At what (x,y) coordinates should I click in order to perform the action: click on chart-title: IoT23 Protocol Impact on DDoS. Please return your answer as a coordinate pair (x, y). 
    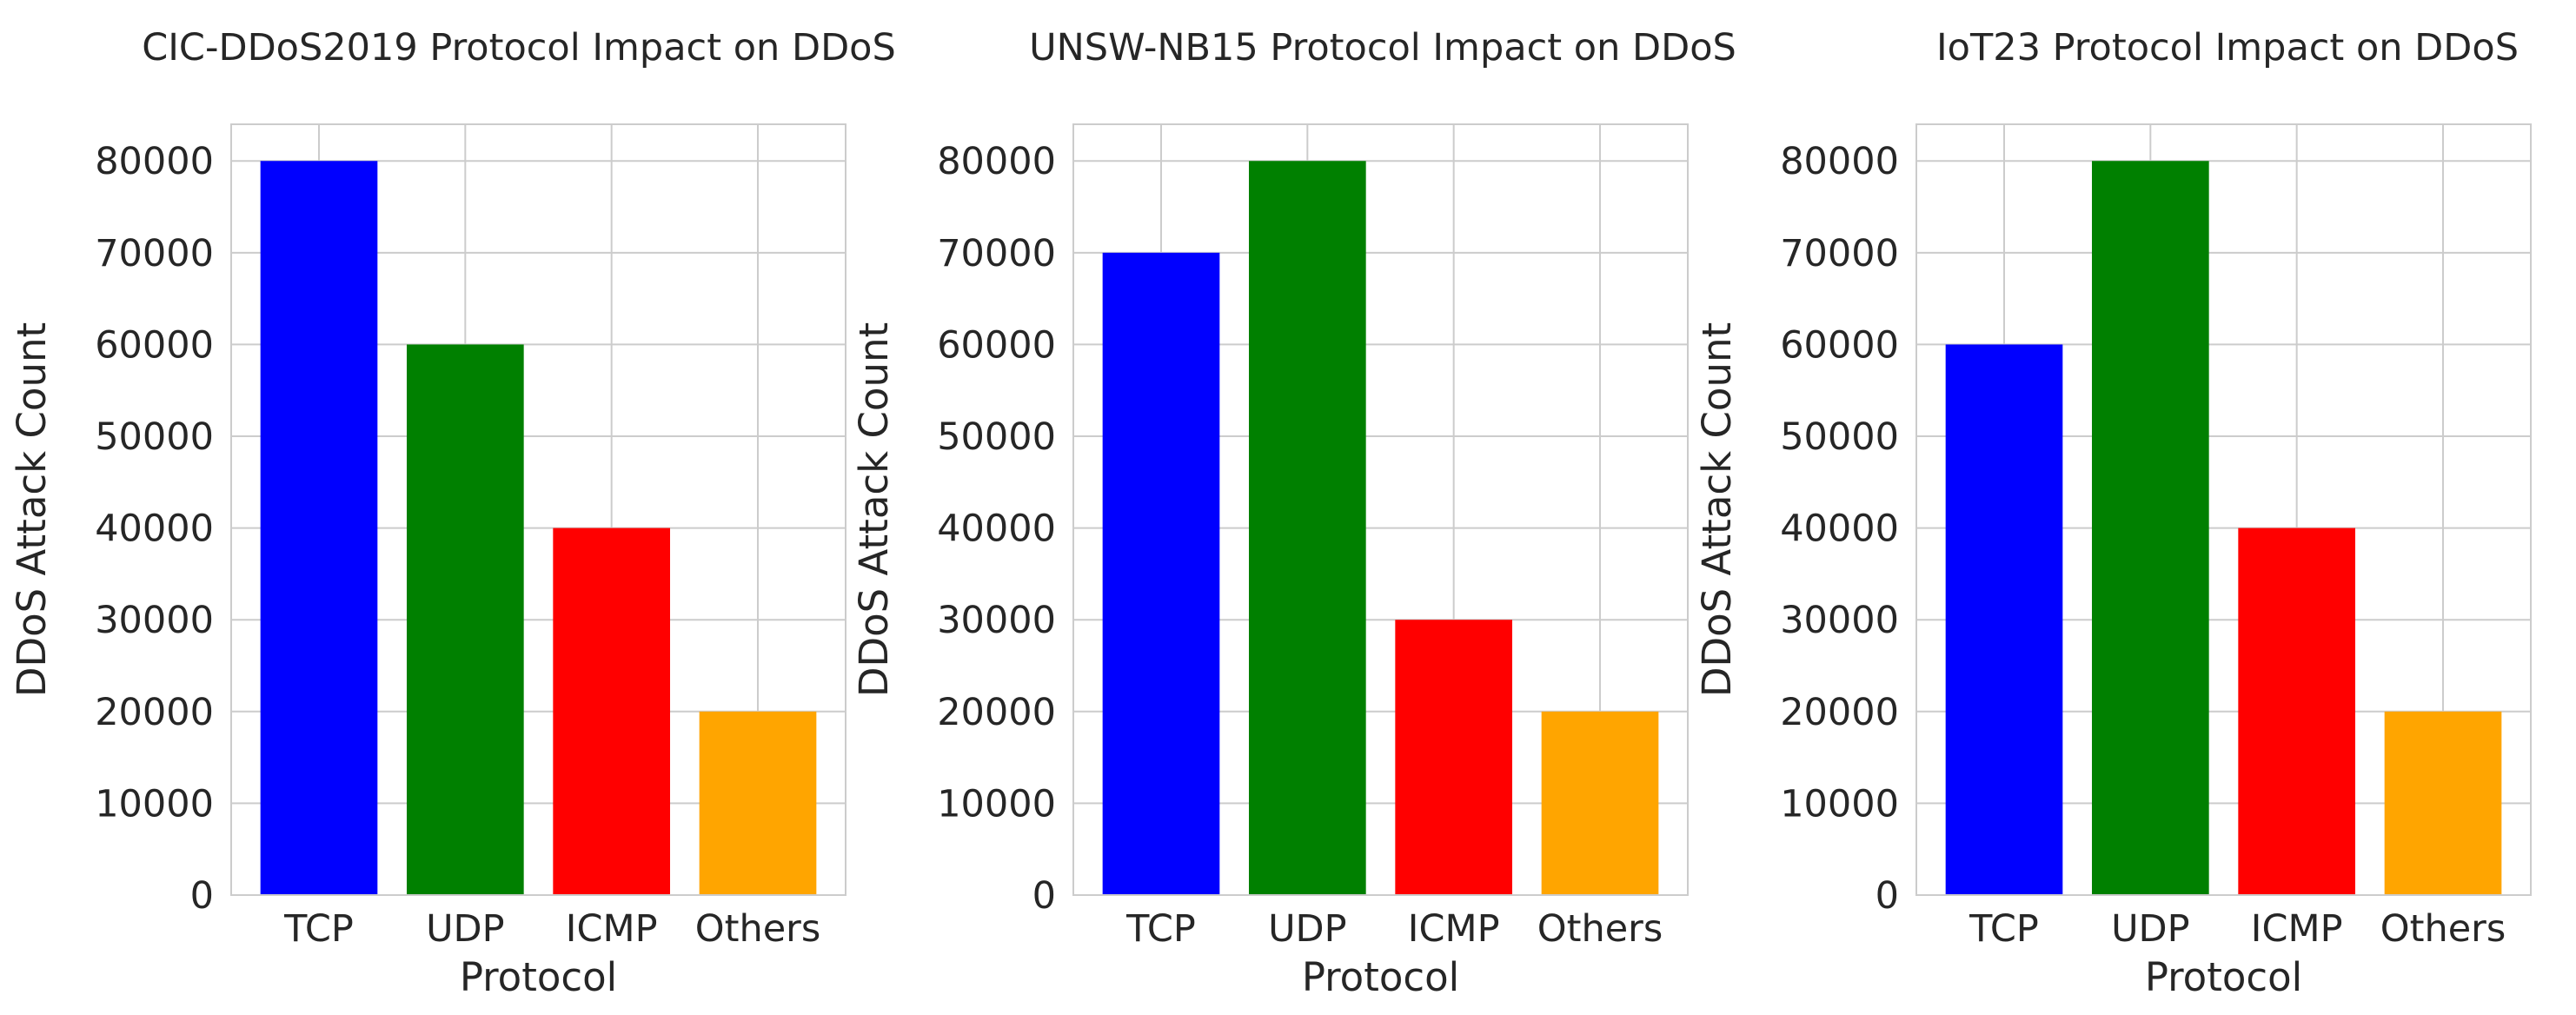
    Looking at the image, I should click on (2227, 48).